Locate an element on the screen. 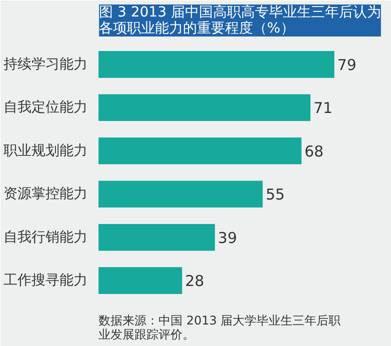 The width and height of the screenshot is (391, 346). y-tick-label: 职业规划能力 is located at coordinates (46, 150).